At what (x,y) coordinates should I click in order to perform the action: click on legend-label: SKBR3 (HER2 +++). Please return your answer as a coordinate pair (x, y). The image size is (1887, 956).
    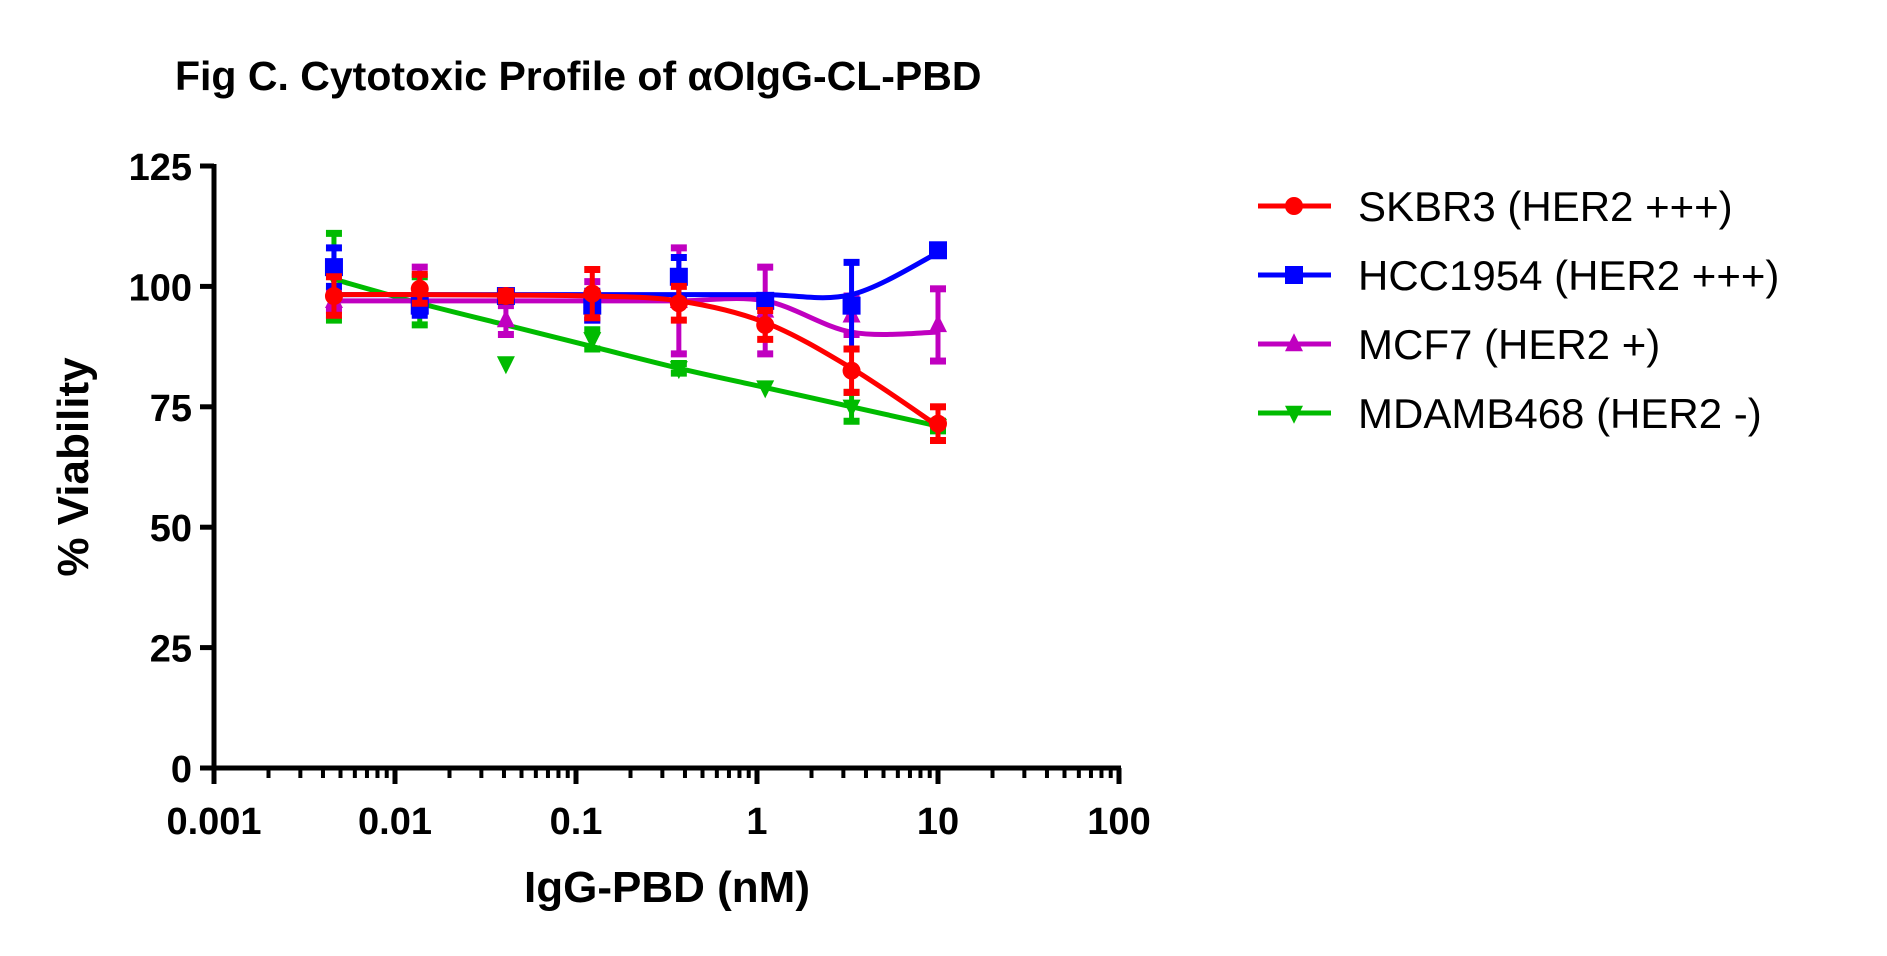
    Looking at the image, I should click on (1545, 206).